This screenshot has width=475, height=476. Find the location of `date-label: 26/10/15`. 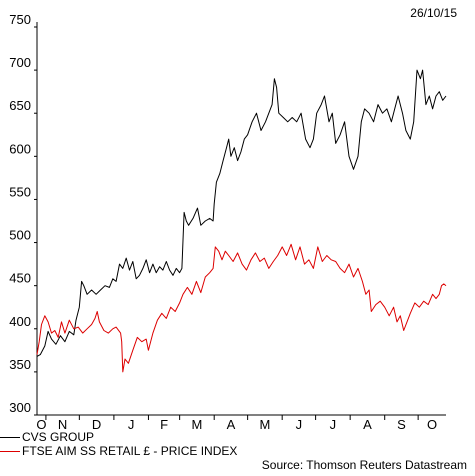

date-label: 26/10/15 is located at coordinates (433, 13).